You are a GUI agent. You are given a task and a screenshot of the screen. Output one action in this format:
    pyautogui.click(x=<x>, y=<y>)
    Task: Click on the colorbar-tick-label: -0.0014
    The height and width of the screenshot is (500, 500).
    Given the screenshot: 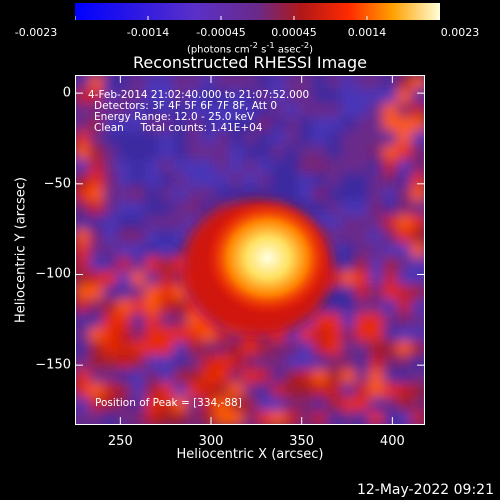 What is the action you would take?
    pyautogui.click(x=148, y=32)
    